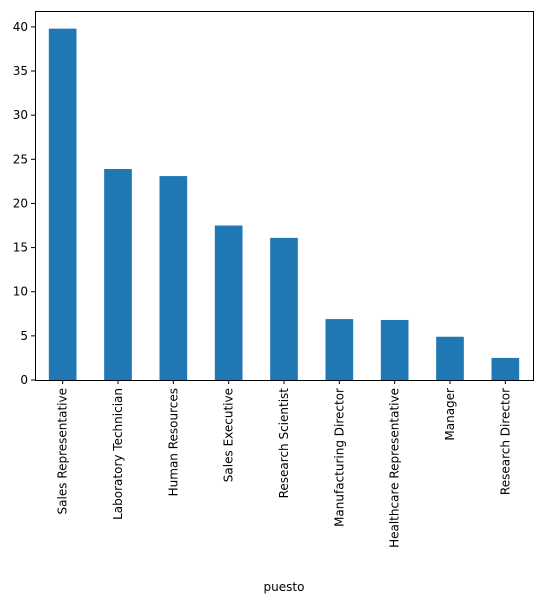 Image resolution: width=543 pixels, height=604 pixels. Describe the element at coordinates (20, 71) in the screenshot. I see `y-tick-label: 35` at that location.